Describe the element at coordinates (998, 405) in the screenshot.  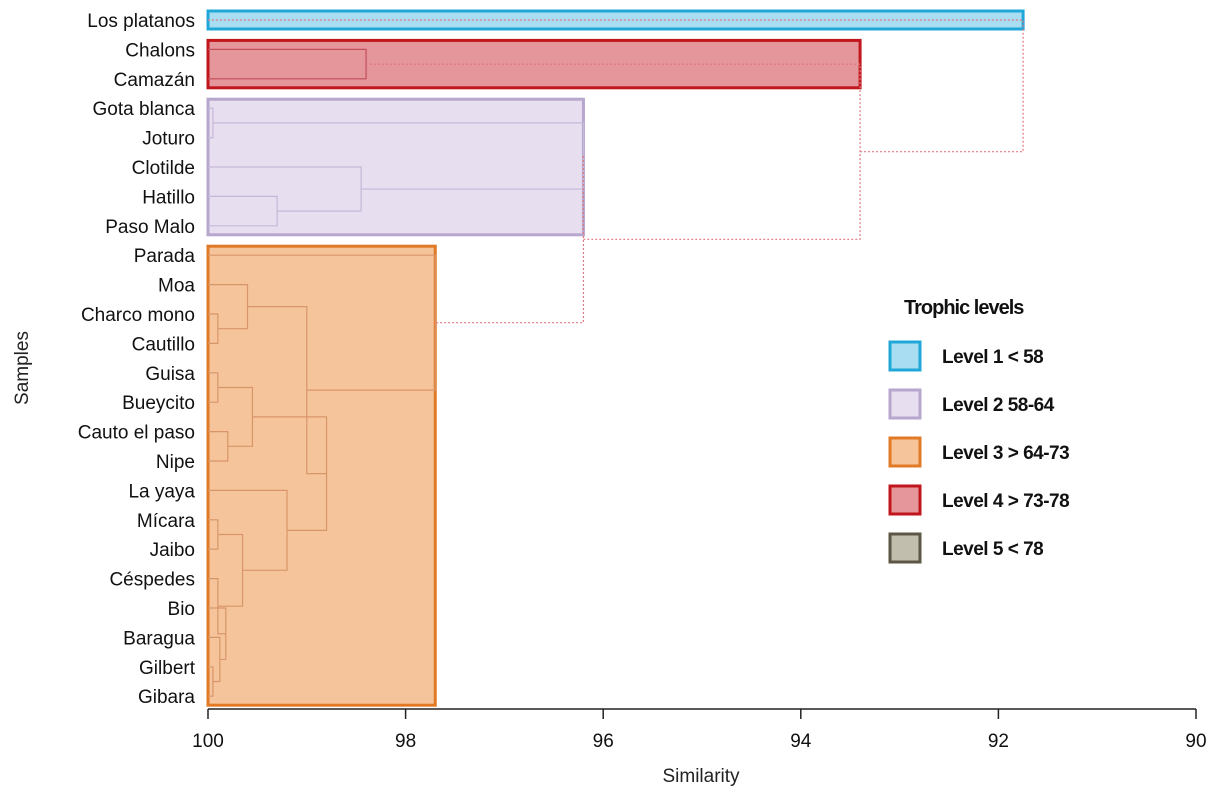
I see `legend-label: Level 2 58-64` at that location.